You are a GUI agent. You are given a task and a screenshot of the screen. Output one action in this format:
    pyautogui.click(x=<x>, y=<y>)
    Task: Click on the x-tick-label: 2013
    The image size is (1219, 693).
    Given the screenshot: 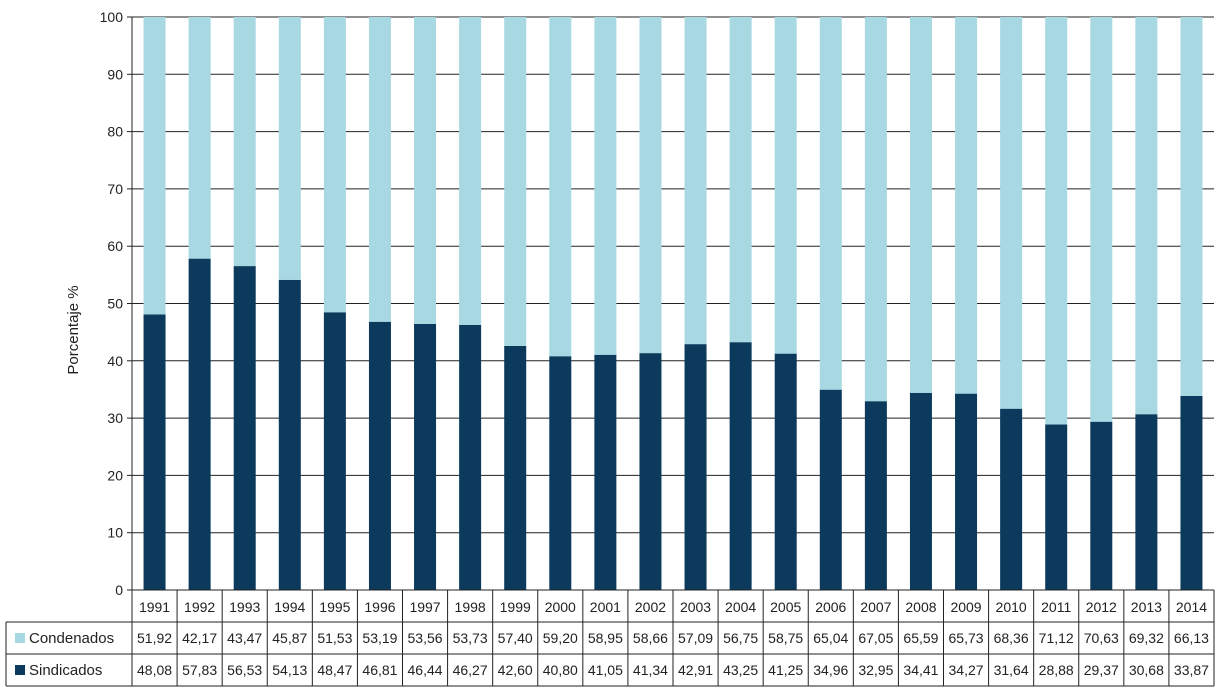 What is the action you would take?
    pyautogui.click(x=1146, y=607)
    